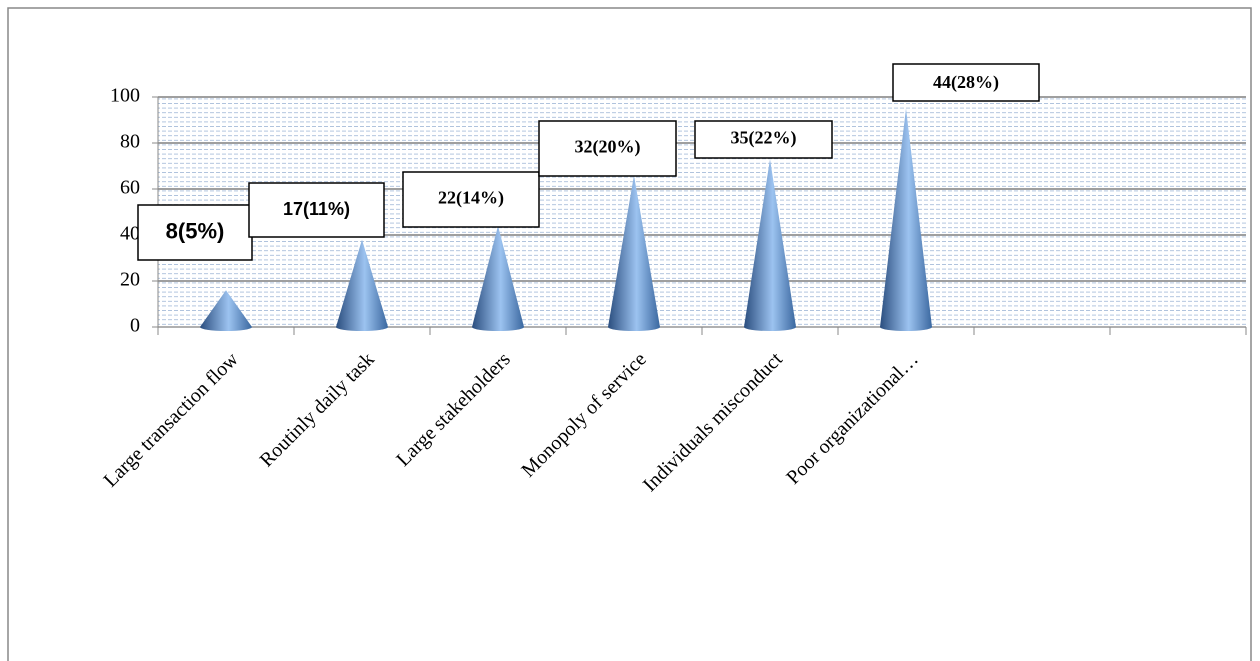 The height and width of the screenshot is (661, 1260). I want to click on y-tick-label: 40, so click(130, 234).